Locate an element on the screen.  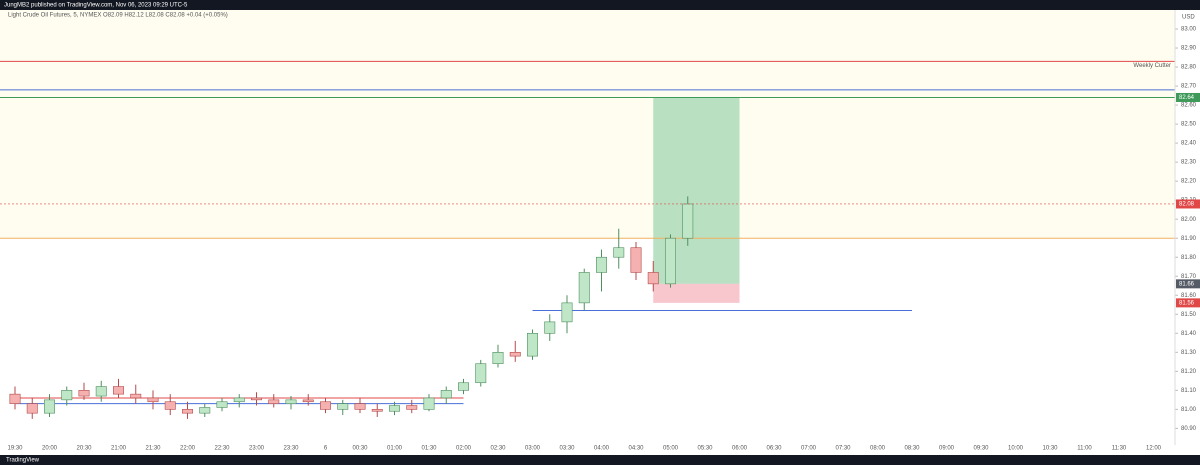
y-tick-label: 80.90 is located at coordinates (1189, 429).